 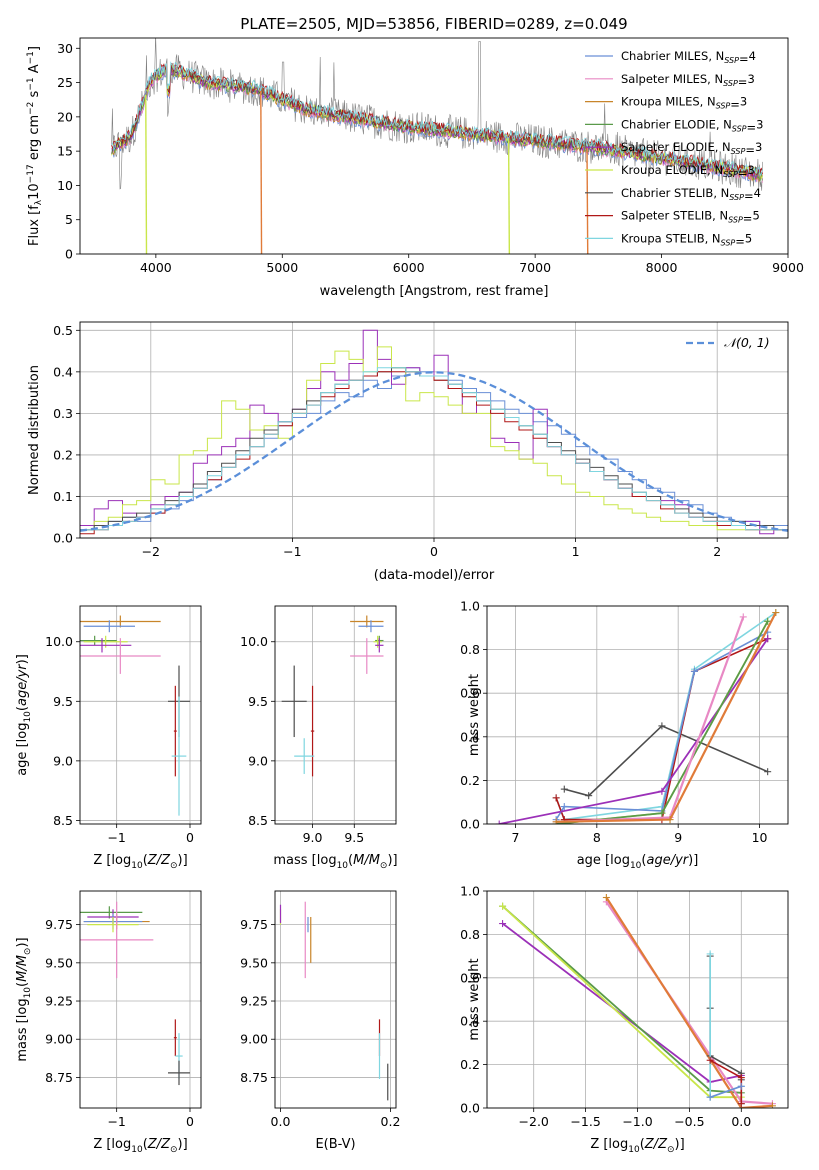 What do you see at coordinates (332, 696) in the screenshot?
I see `age-vs-mass-plot-area` at bounding box center [332, 696].